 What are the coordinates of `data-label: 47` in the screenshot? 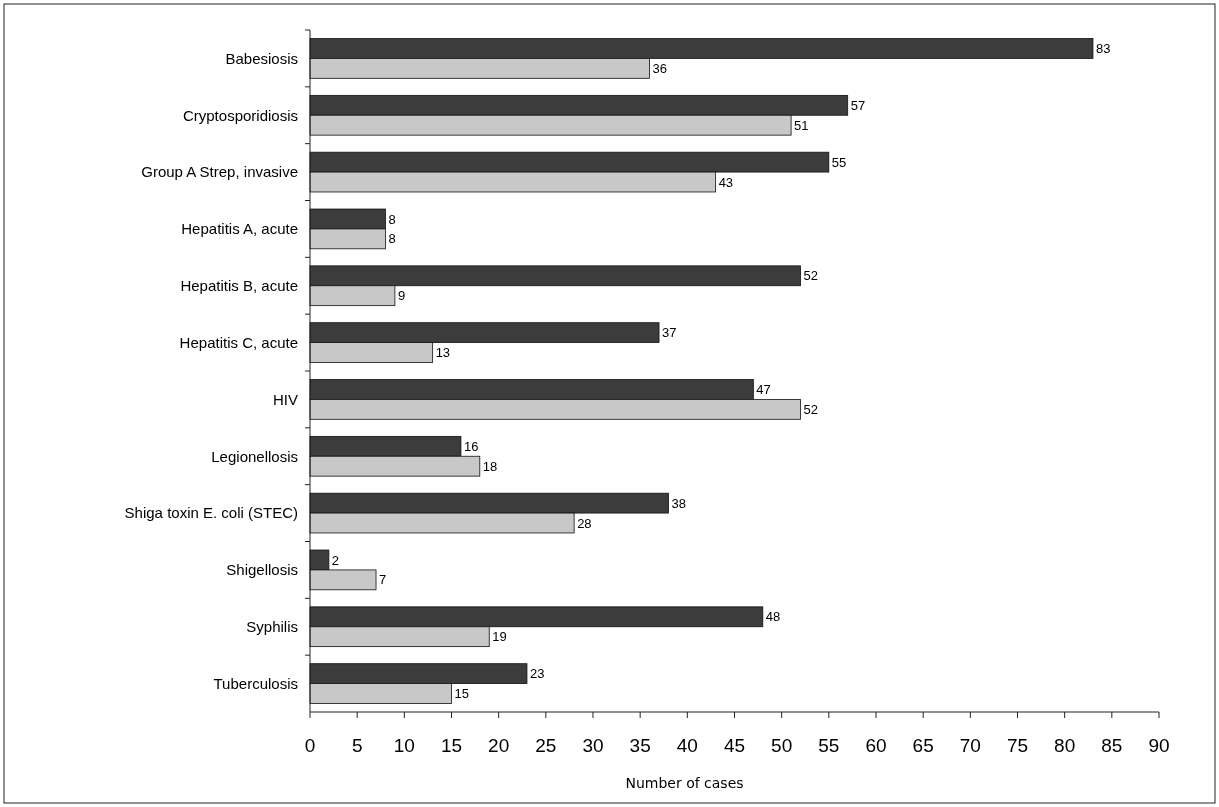 It's located at (763, 390).